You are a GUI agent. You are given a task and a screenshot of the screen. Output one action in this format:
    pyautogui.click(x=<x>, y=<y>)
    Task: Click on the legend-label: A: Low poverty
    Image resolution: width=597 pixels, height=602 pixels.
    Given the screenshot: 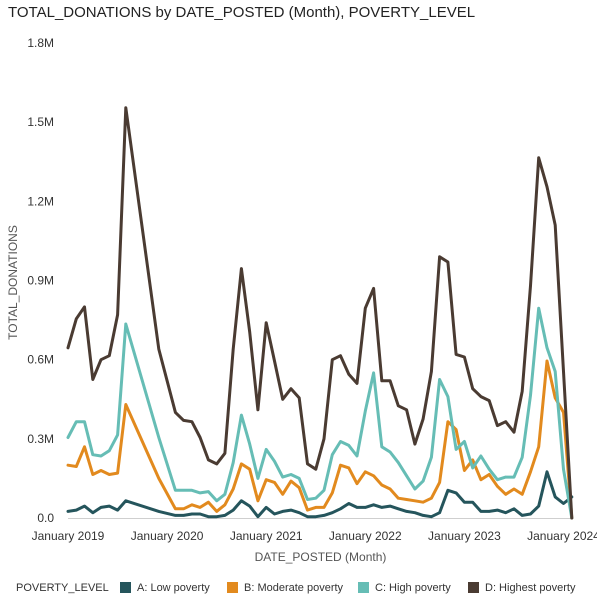 What is the action you would take?
    pyautogui.click(x=173, y=588)
    